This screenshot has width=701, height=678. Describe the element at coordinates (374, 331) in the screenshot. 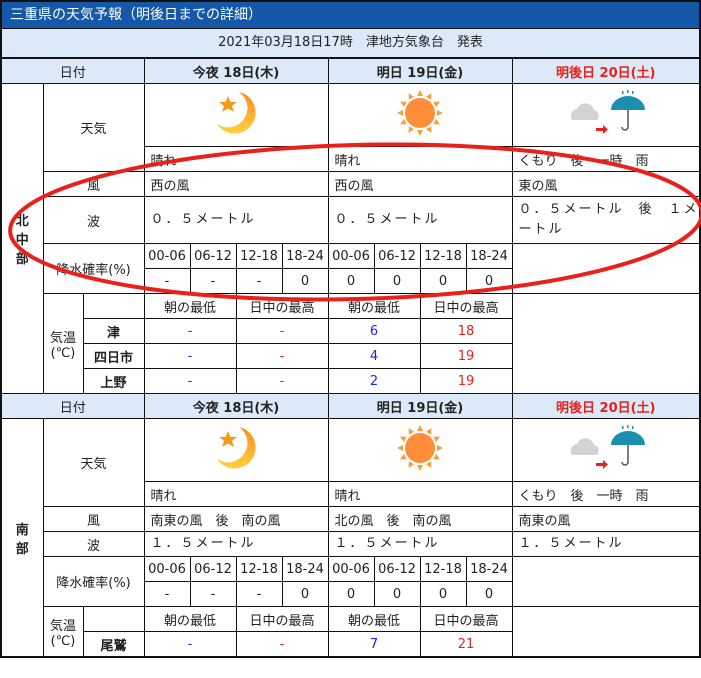

I see `min-temp: 6` at that location.